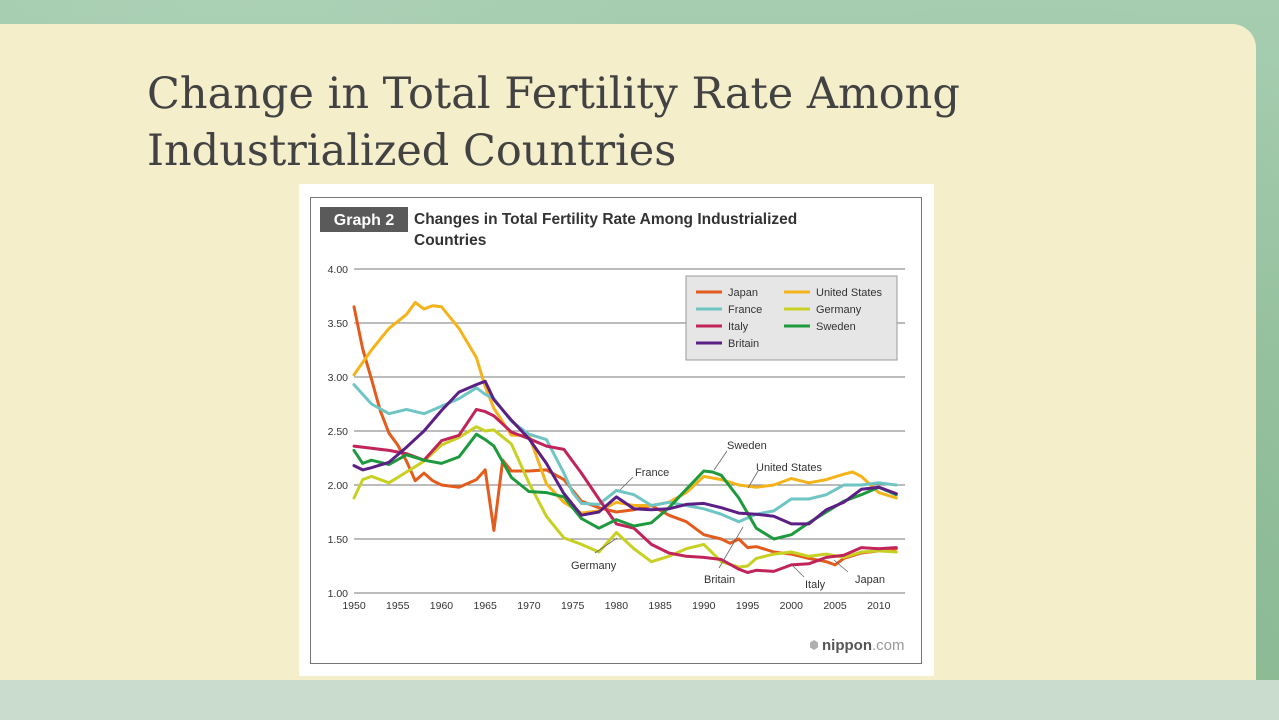 This screenshot has height=720, width=1279. Describe the element at coordinates (442, 606) in the screenshot. I see `x-tick-label: 1960` at that location.